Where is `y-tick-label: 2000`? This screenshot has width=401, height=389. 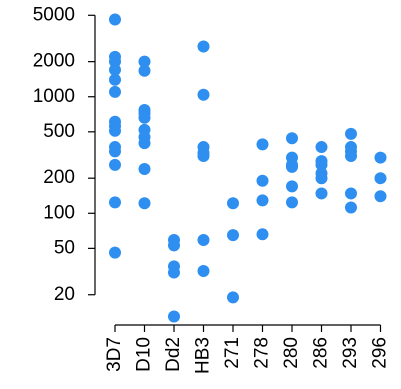
y-tick-label: 2000 is located at coordinates (54, 61).